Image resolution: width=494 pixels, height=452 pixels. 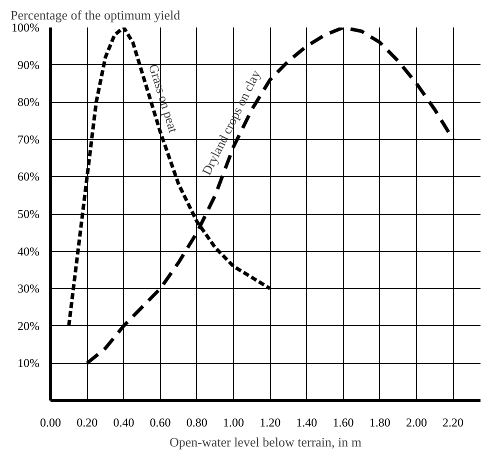 What do you see at coordinates (164, 98) in the screenshot?
I see `text: Grass on peat` at bounding box center [164, 98].